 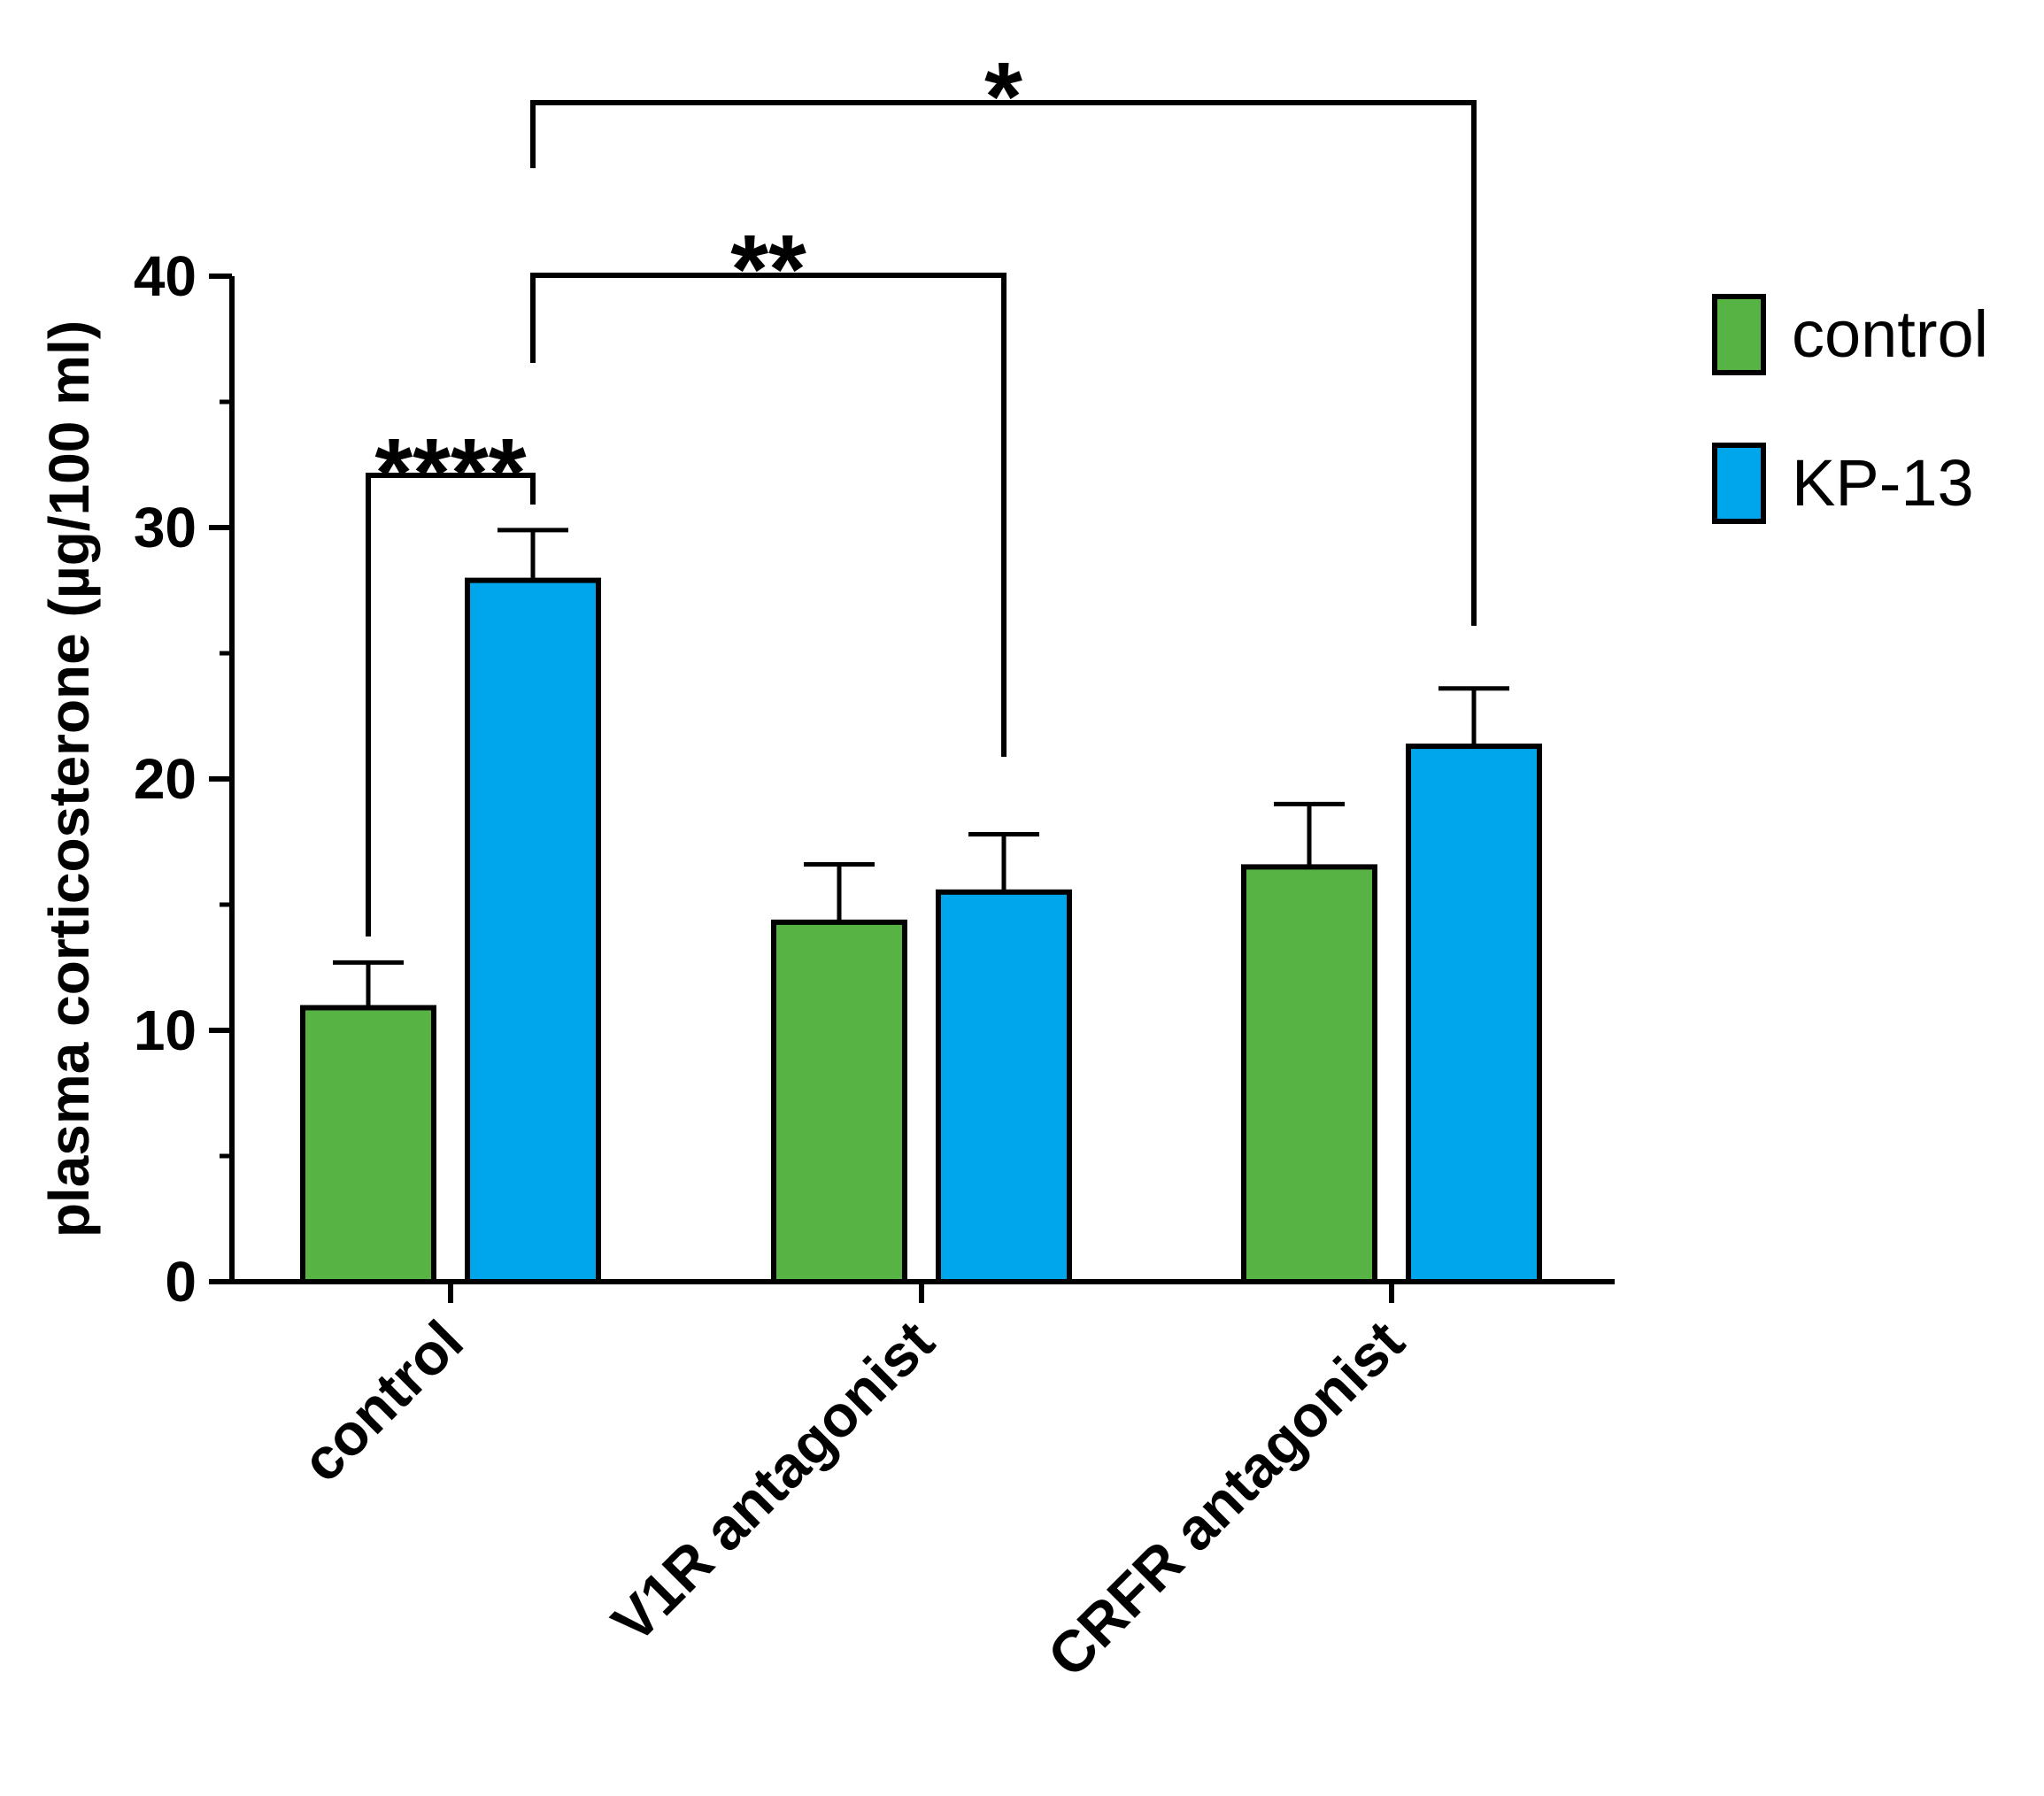 I want to click on y-axis-title: plasma corticosterone (µg/100 ml), so click(x=69, y=778).